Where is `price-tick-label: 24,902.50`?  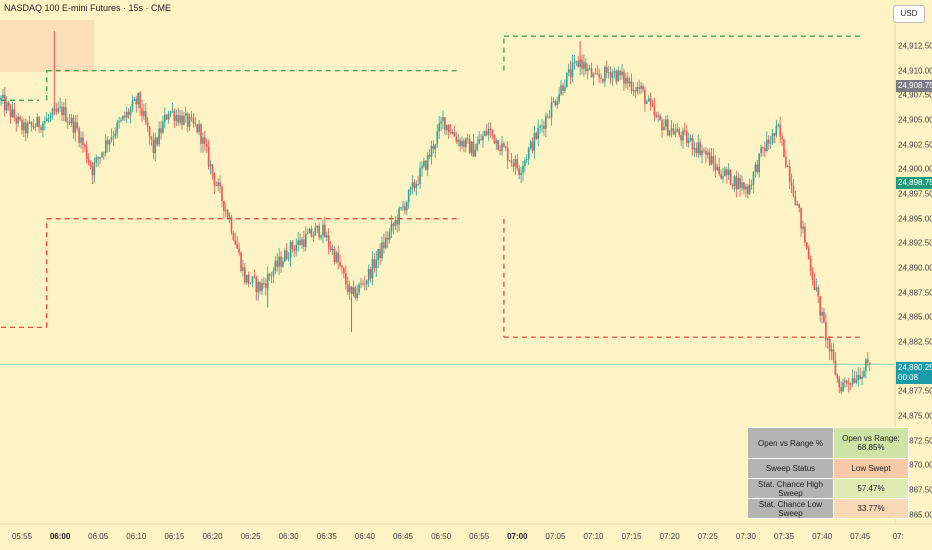 price-tick-label: 24,902.50 is located at coordinates (915, 145).